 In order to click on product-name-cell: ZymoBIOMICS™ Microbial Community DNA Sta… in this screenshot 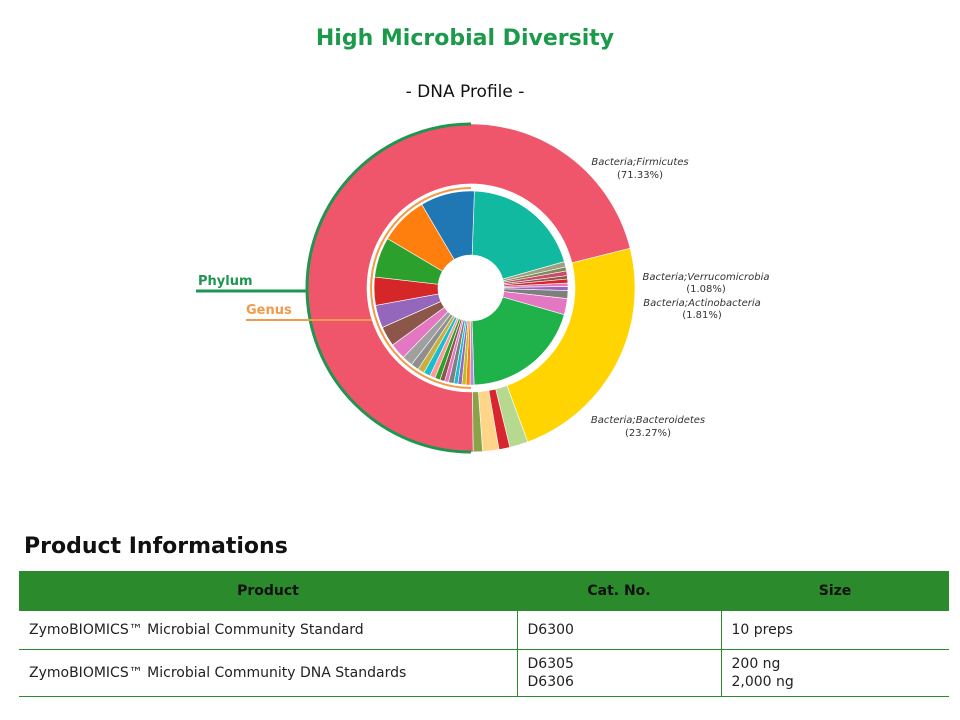, I will do `click(268, 673)`.